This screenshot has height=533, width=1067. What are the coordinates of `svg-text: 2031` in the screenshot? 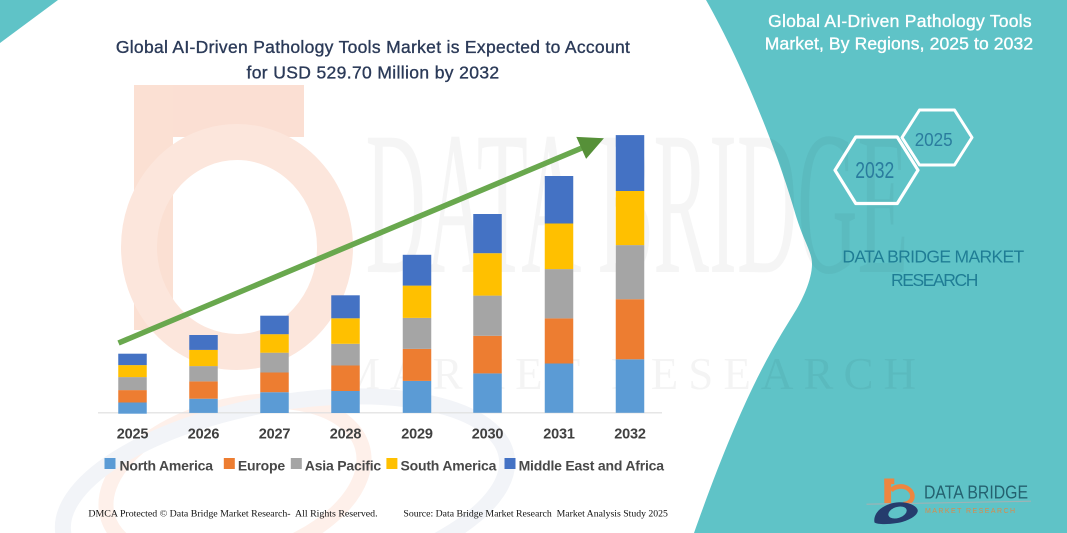 It's located at (559, 435).